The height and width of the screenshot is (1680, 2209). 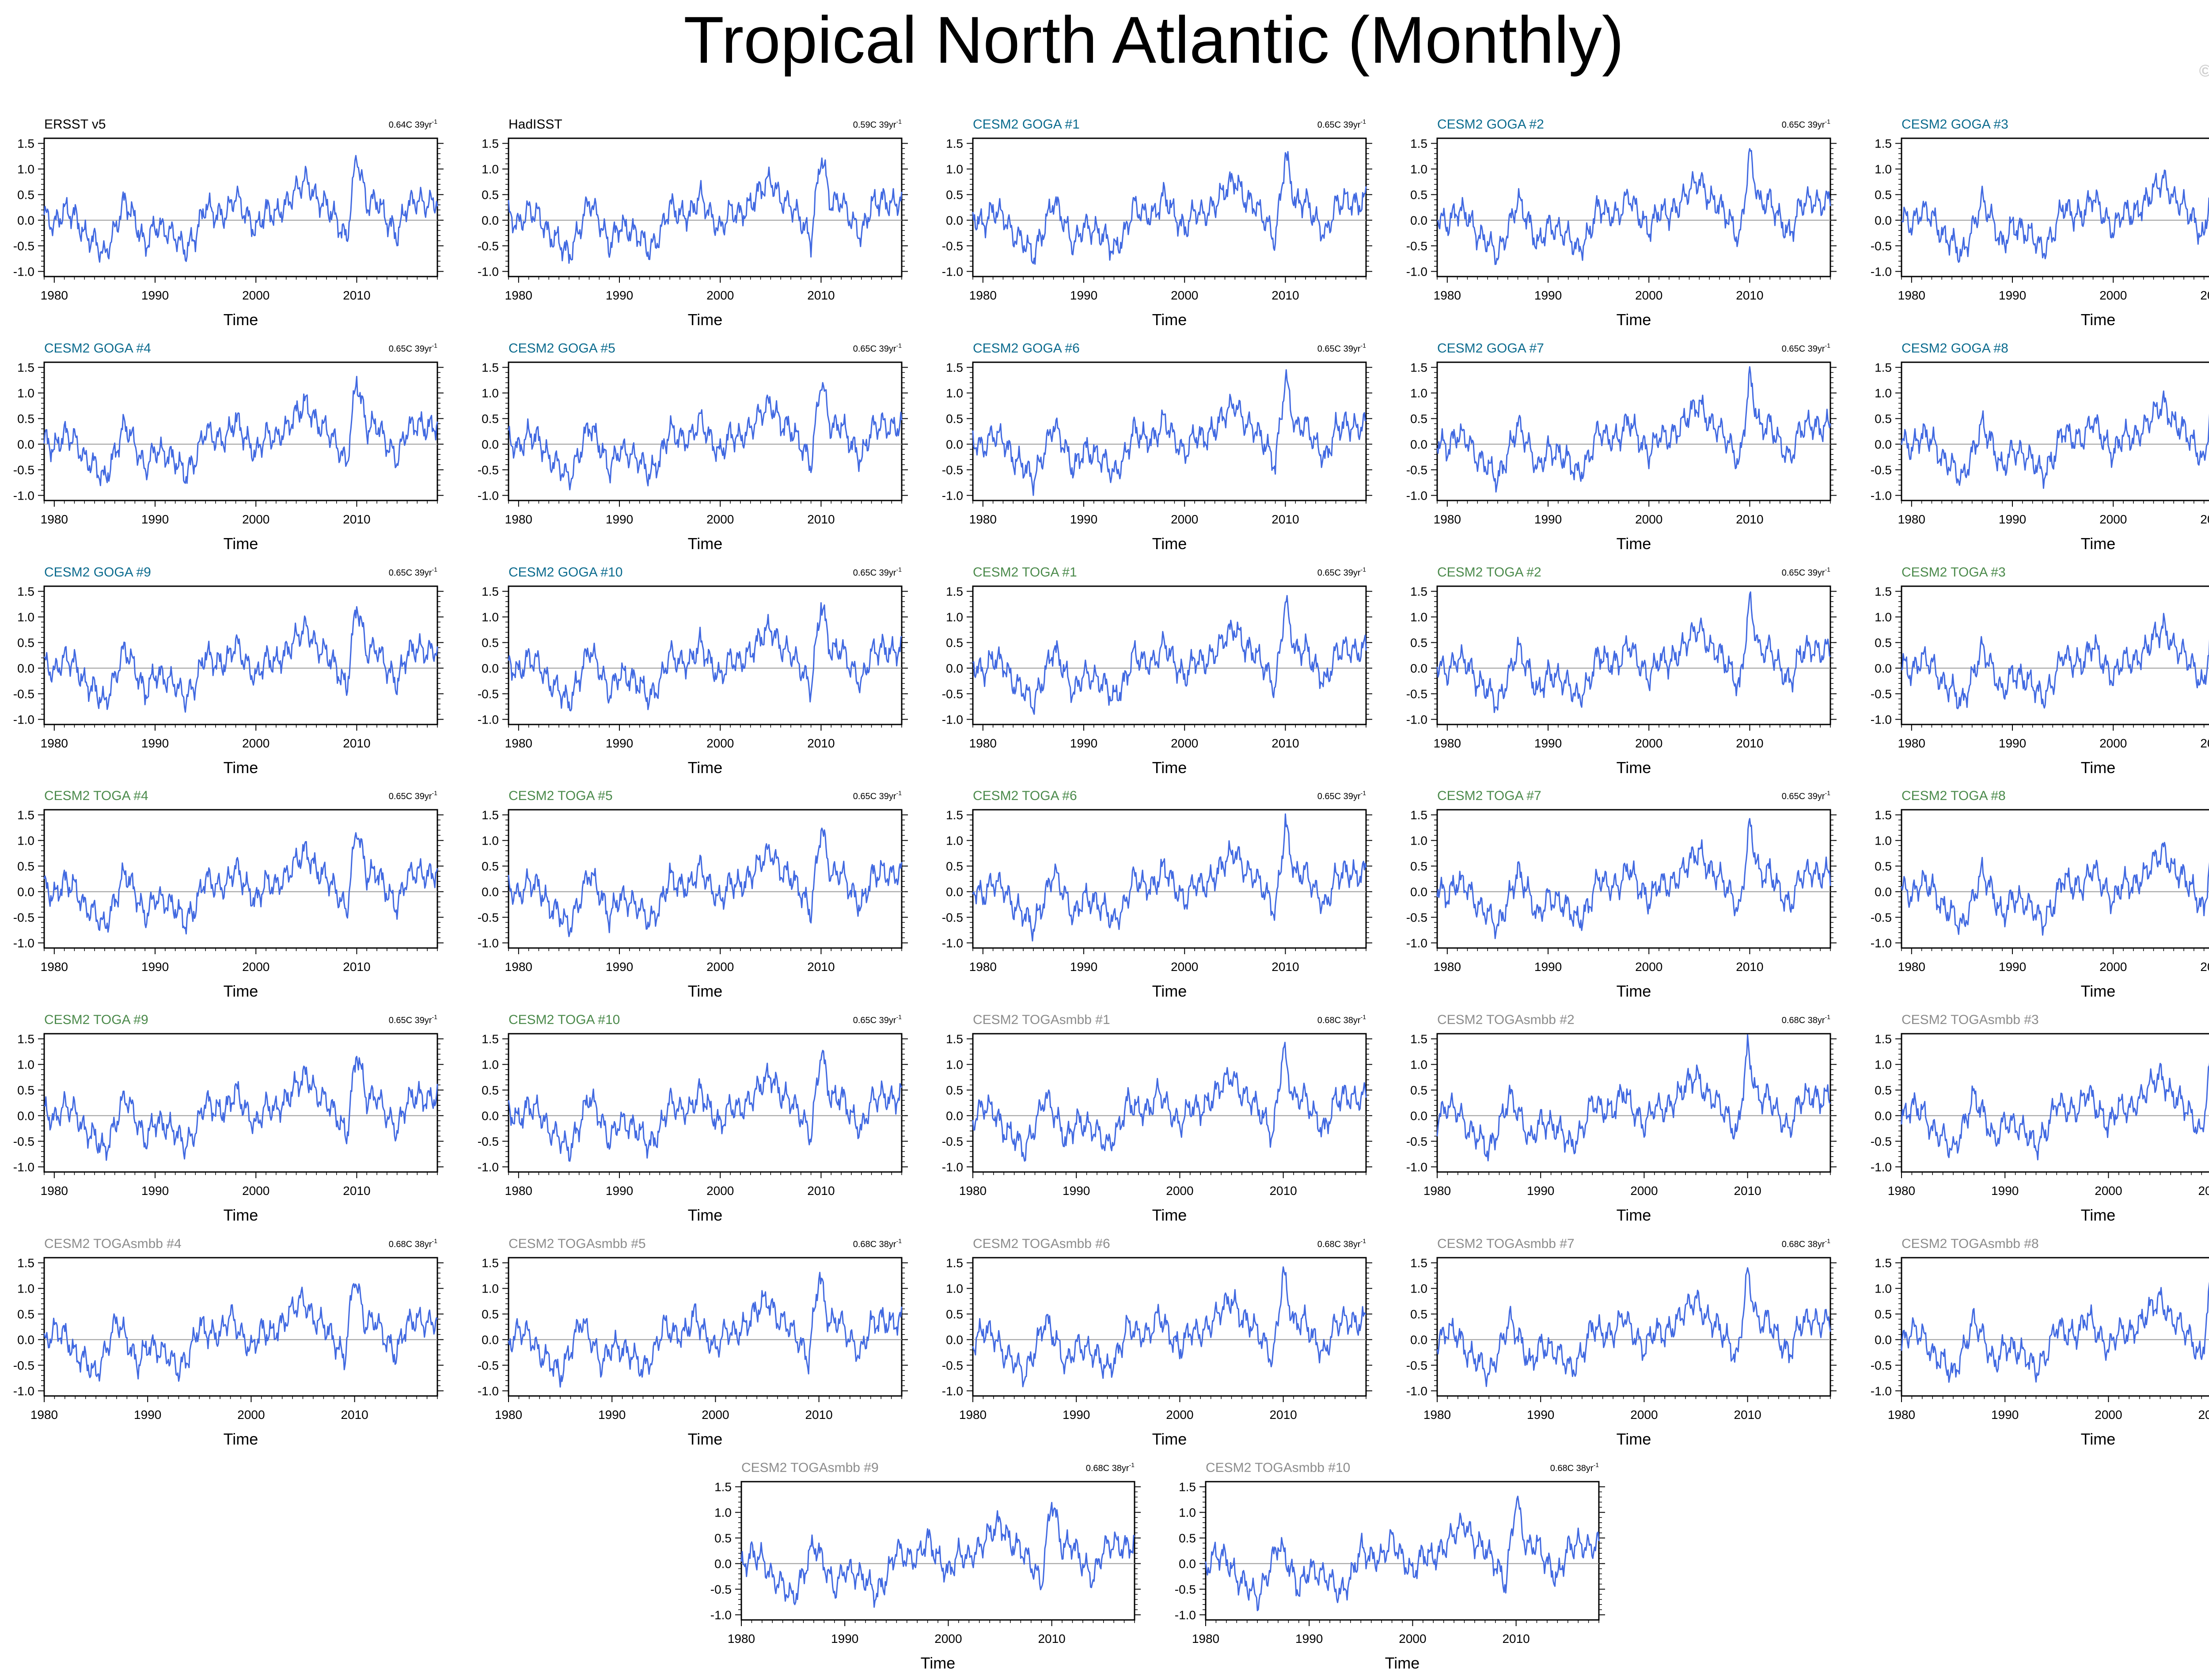 What do you see at coordinates (1954, 572) in the screenshot?
I see `panel-title: CESM2 TOGA #3` at bounding box center [1954, 572].